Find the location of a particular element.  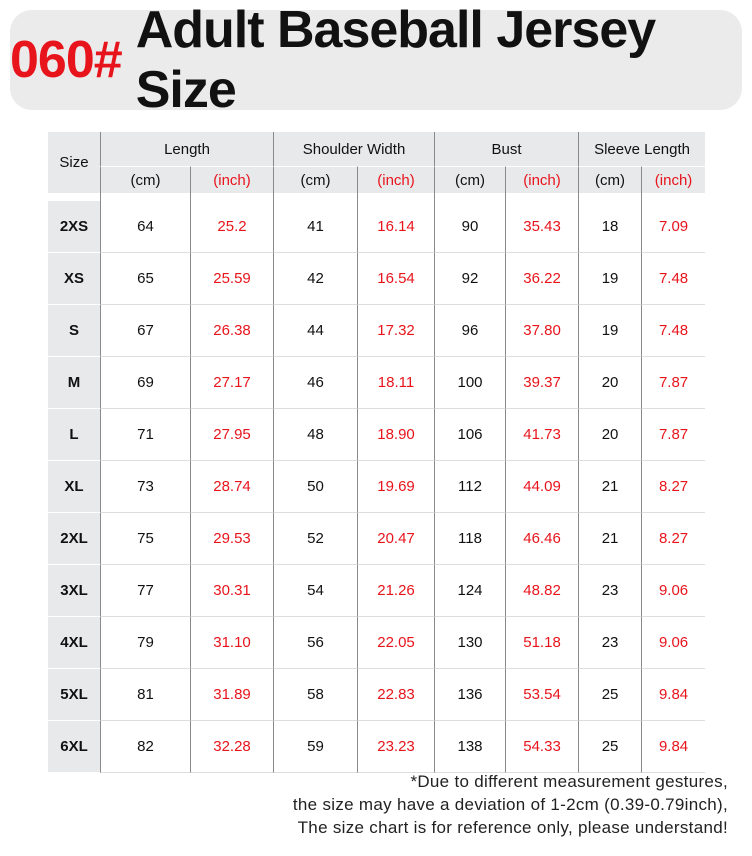

table-row: 6XL 82 32.28 59 23.23 138 54.33 25 9.84 is located at coordinates (377, 747).